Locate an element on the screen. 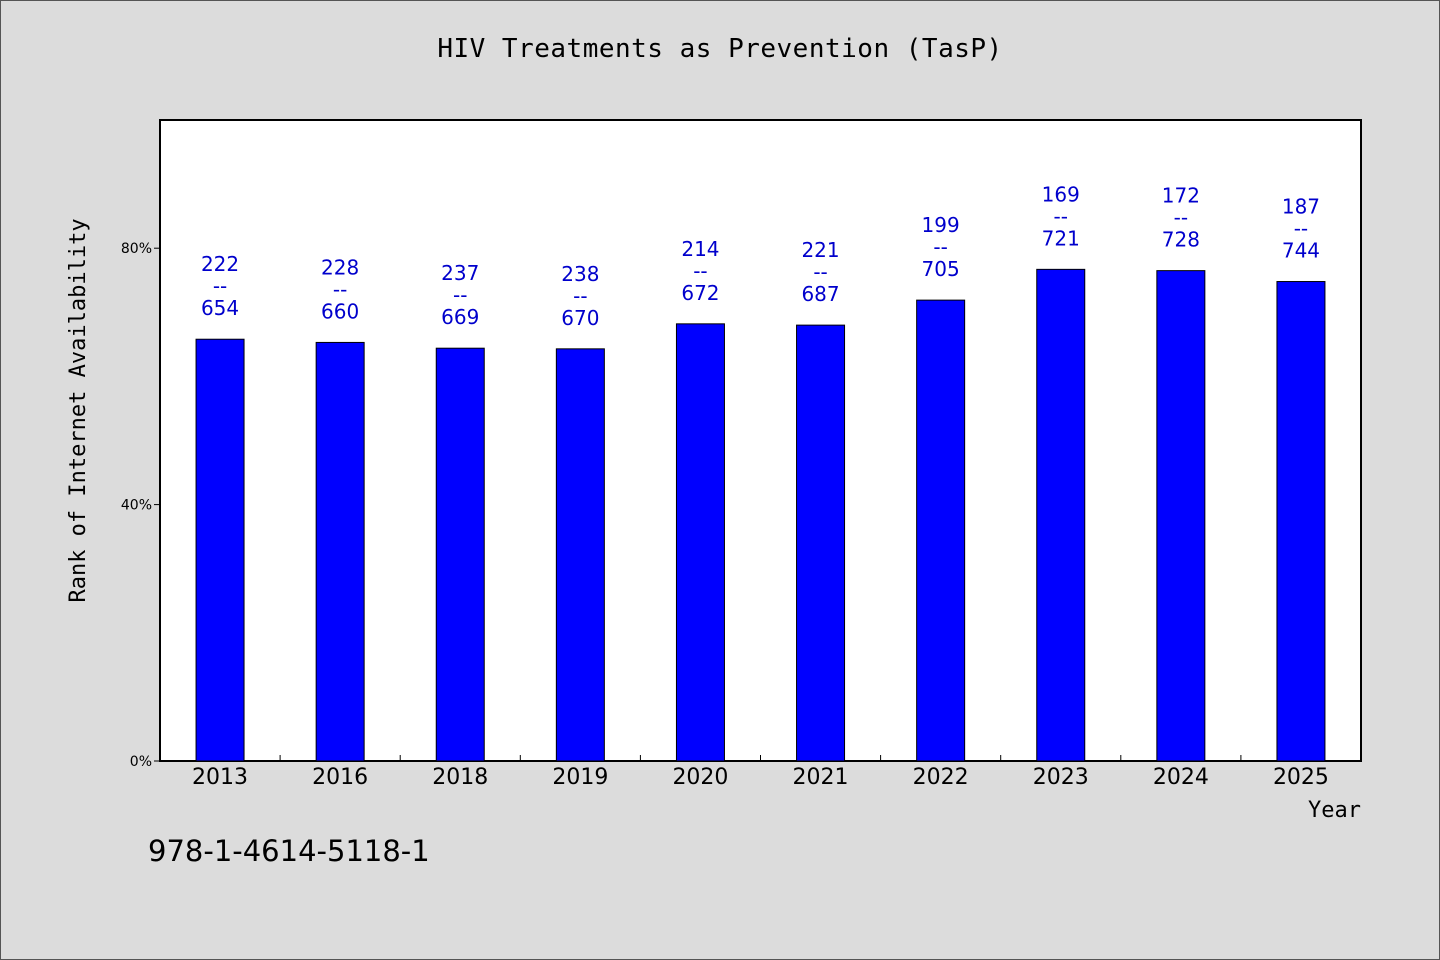 The image size is (1440, 960). x-axis-label: Year is located at coordinates (1334, 810).